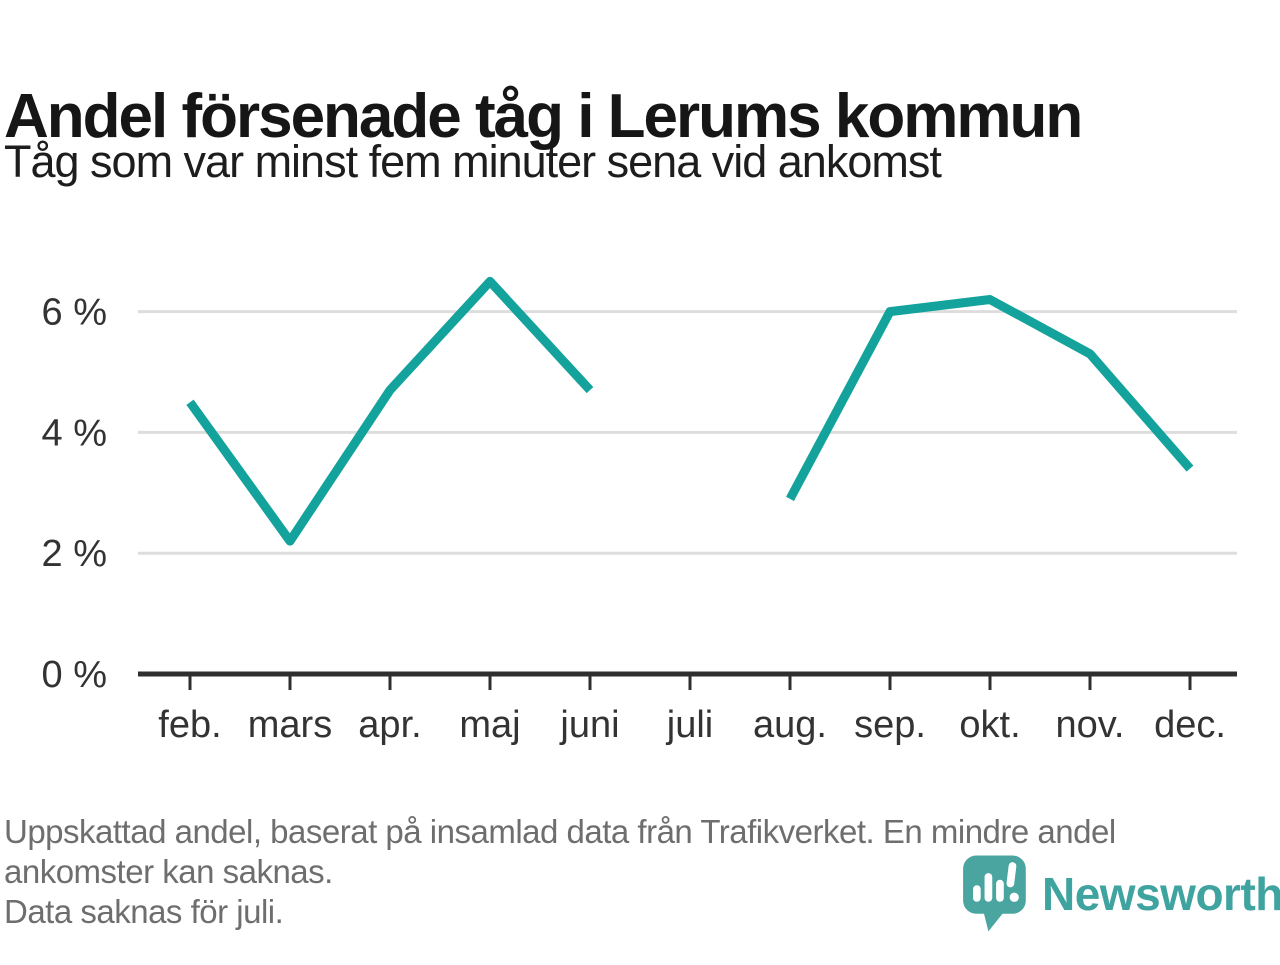 This screenshot has width=1280, height=965. Describe the element at coordinates (489, 725) in the screenshot. I see `x-axis-month-label: maj` at that location.